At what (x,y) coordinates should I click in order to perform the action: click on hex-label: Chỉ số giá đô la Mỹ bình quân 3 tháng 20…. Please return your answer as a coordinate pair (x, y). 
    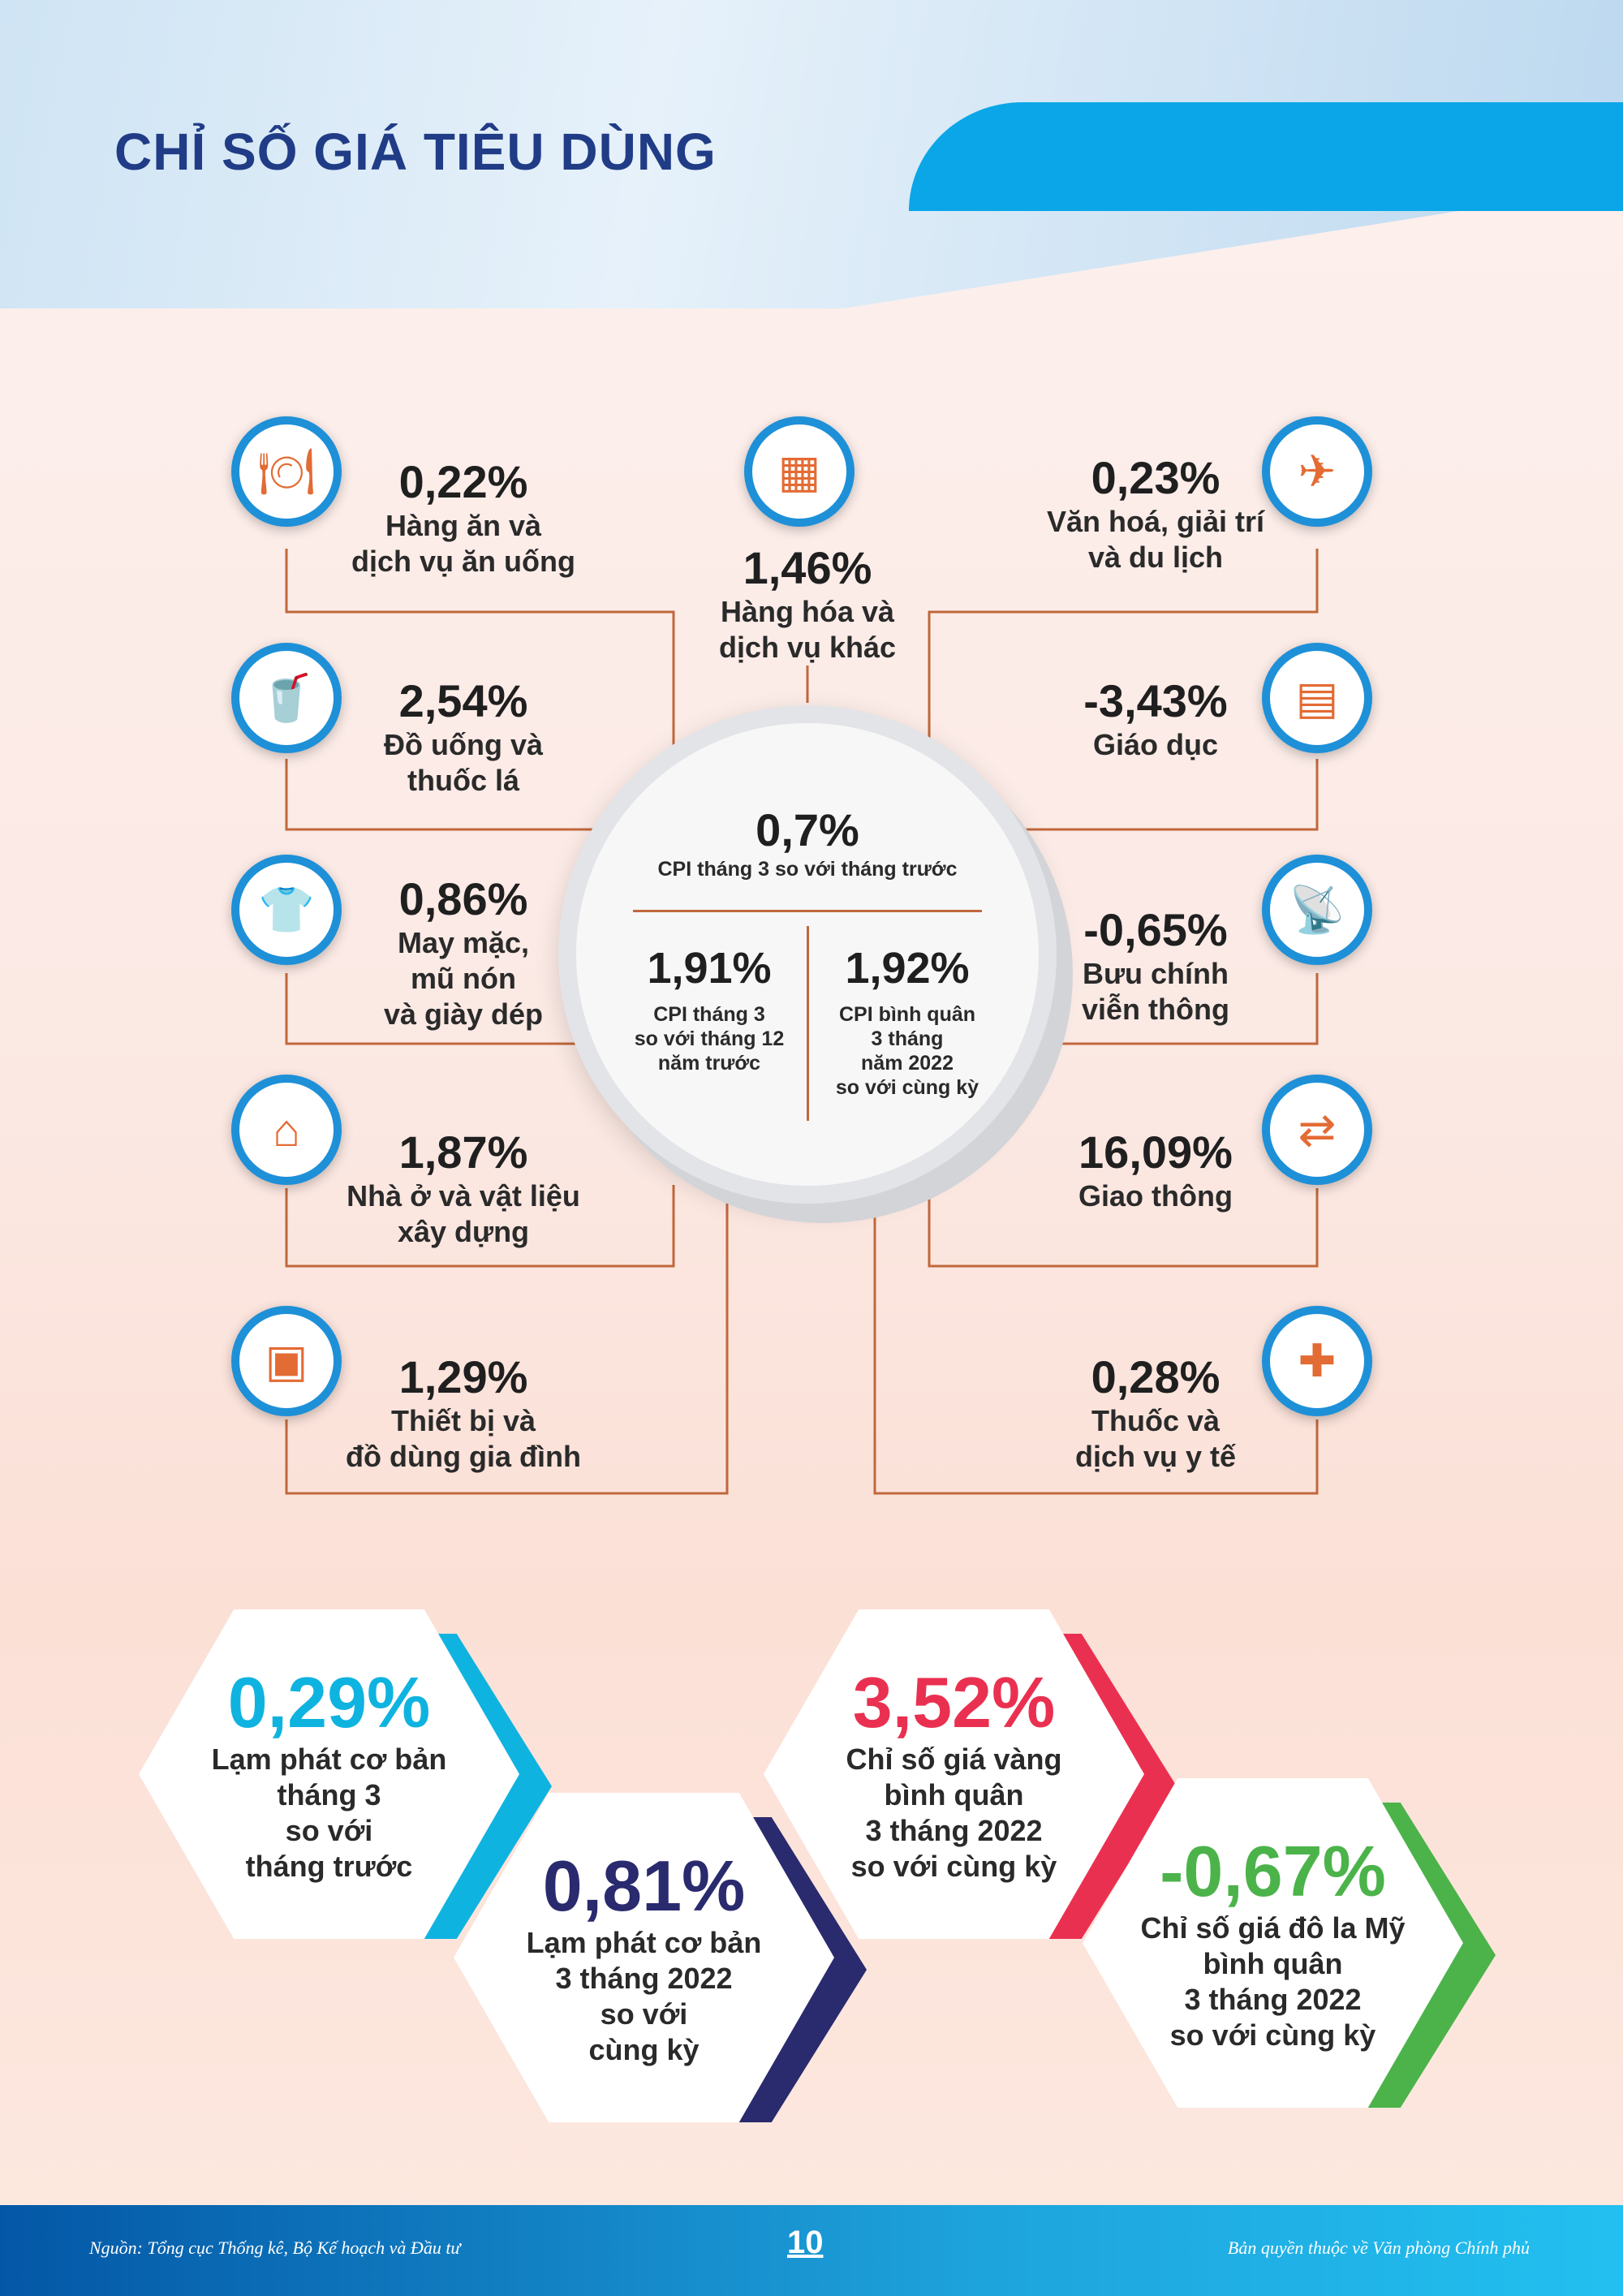
    Looking at the image, I should click on (1273, 1982).